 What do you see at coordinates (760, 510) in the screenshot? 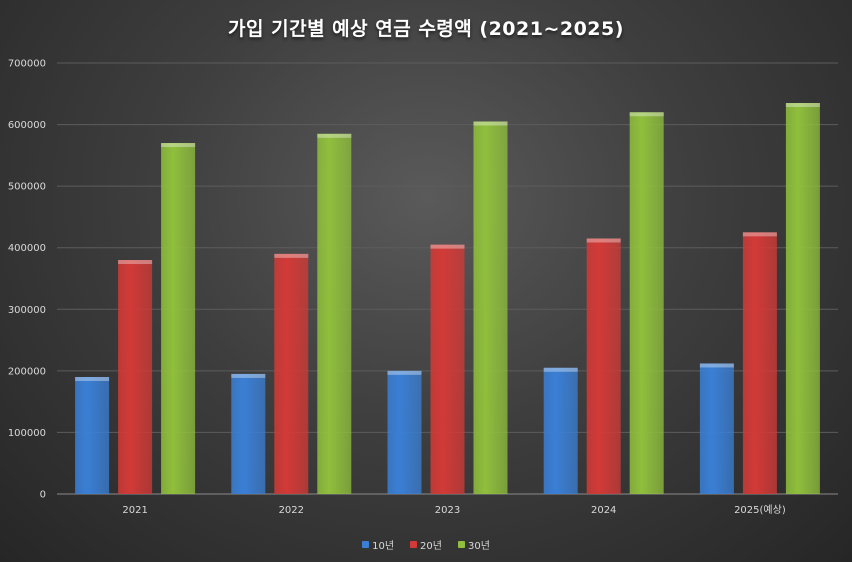
I see `x-tick-label: 2025(예상)` at bounding box center [760, 510].